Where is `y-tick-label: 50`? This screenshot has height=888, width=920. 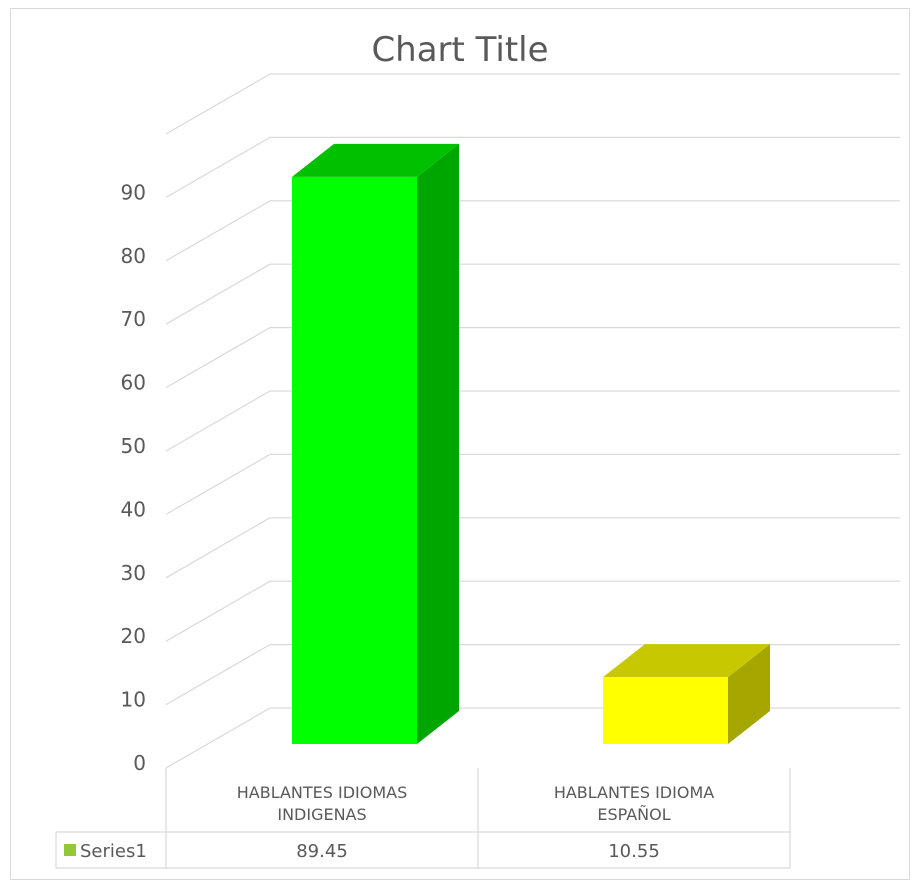 y-tick-label: 50 is located at coordinates (133, 446).